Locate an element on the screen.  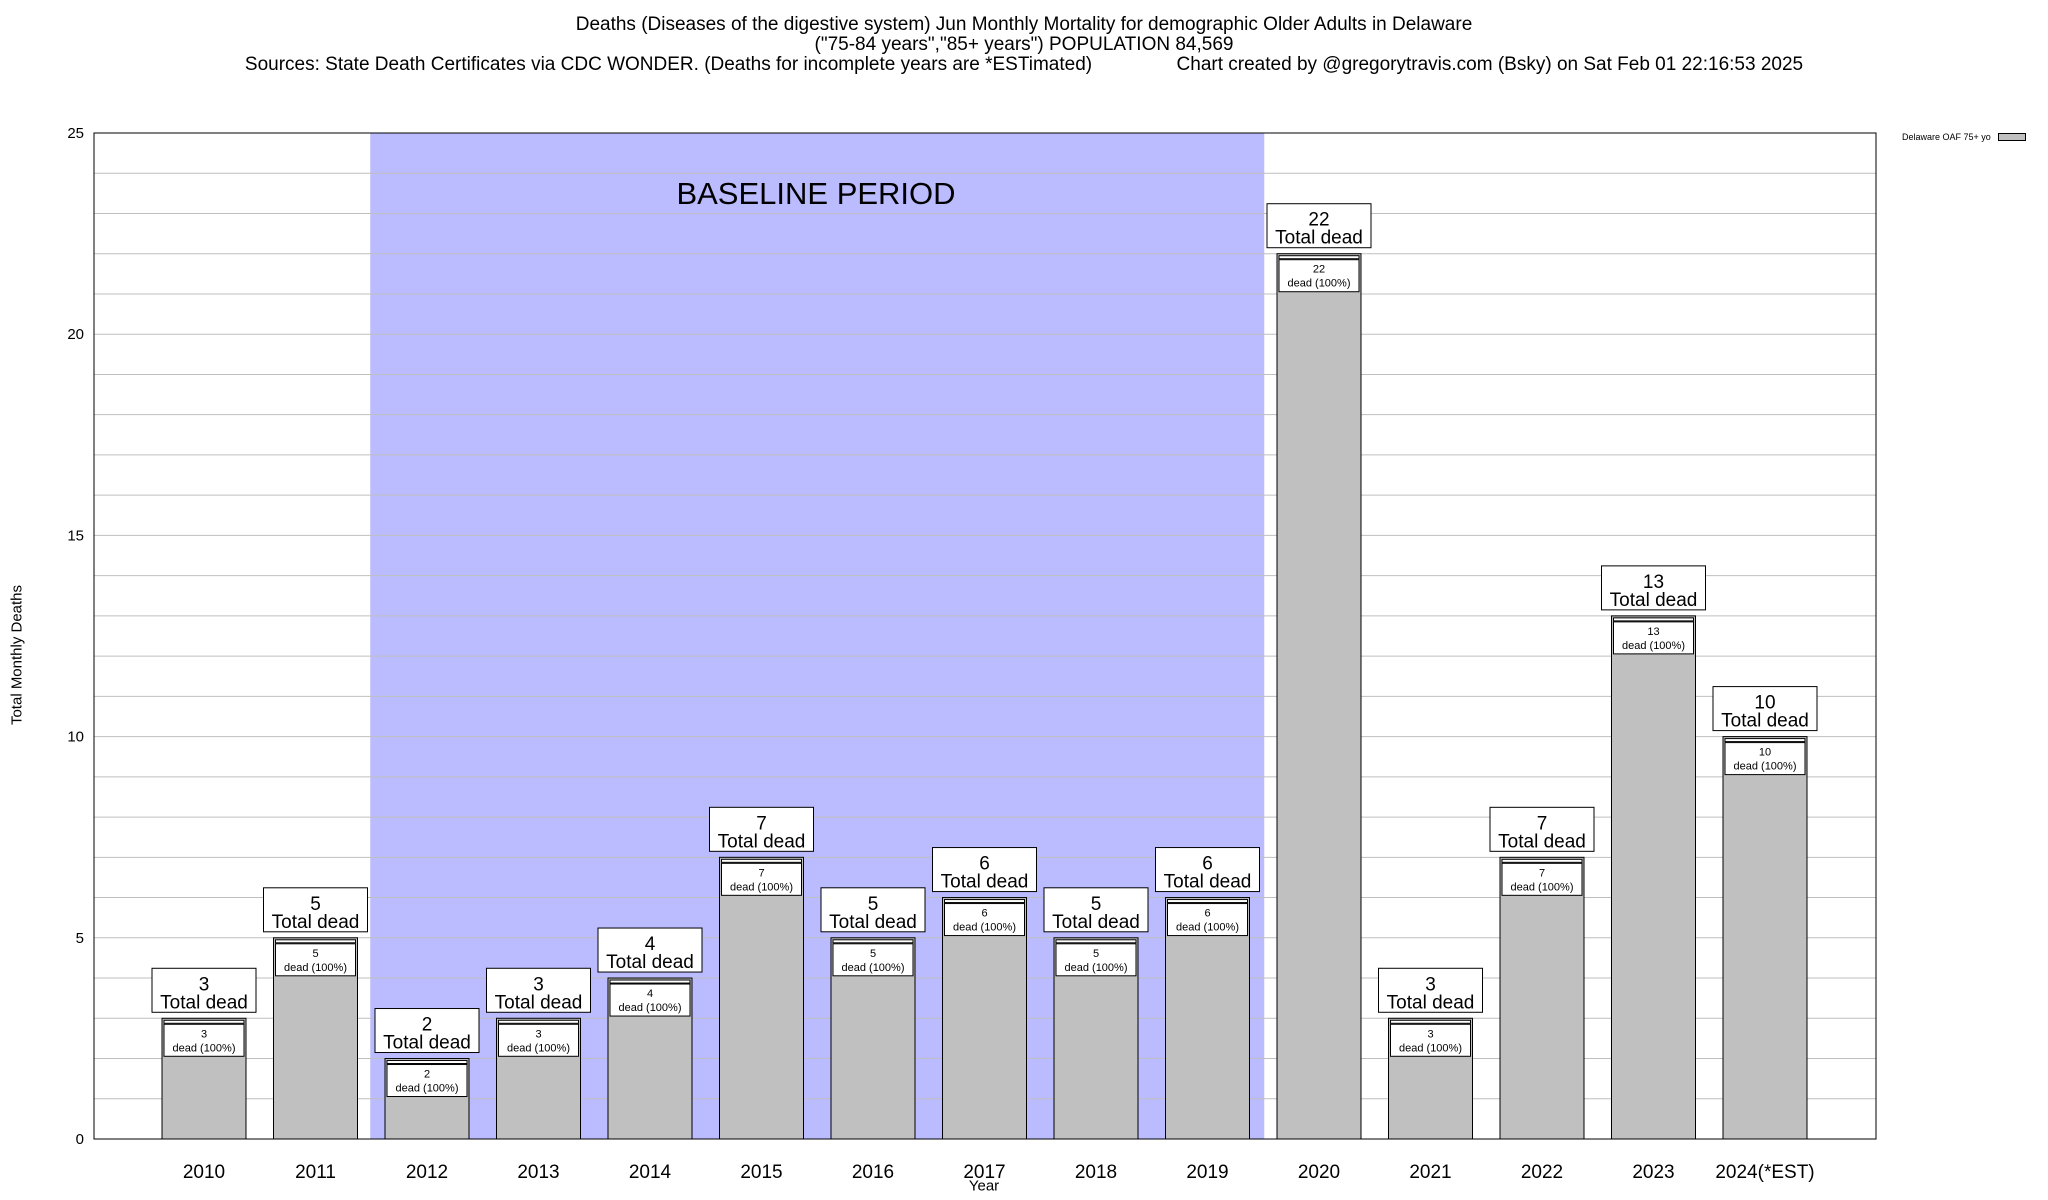
x-tick-label: 2012 is located at coordinates (427, 1172).